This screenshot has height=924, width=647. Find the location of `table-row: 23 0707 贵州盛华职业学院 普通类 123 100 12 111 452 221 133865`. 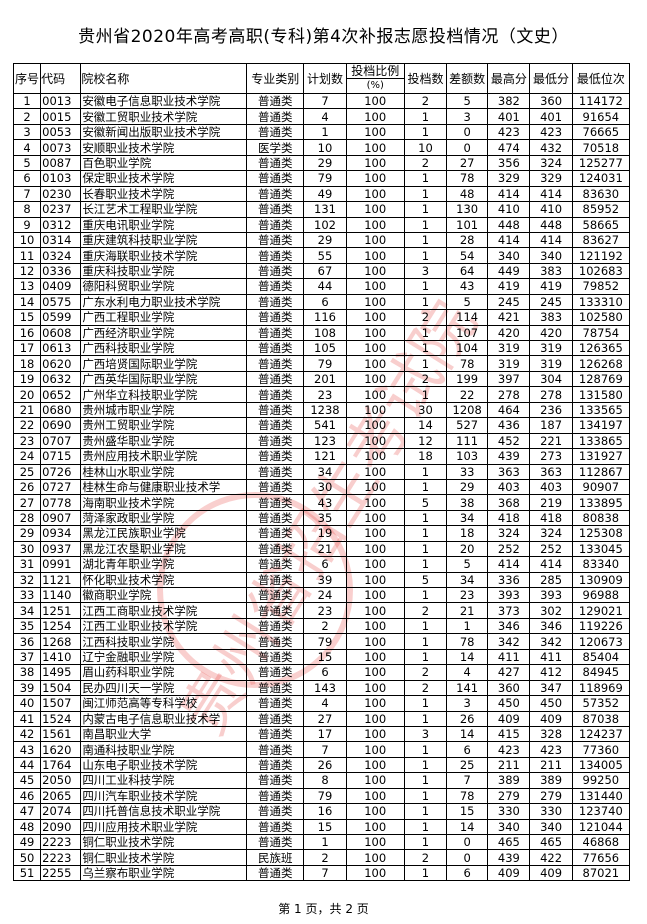

table-row: 23 0707 贵州盛华职业学院 普通类 123 100 12 111 452 221 133865 is located at coordinates (321, 441).